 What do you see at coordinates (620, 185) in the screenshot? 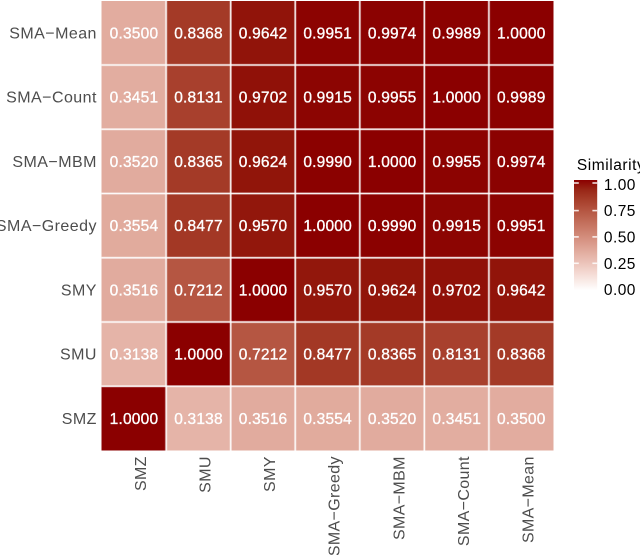
I see `svg-text: 1.00` at bounding box center [620, 185].